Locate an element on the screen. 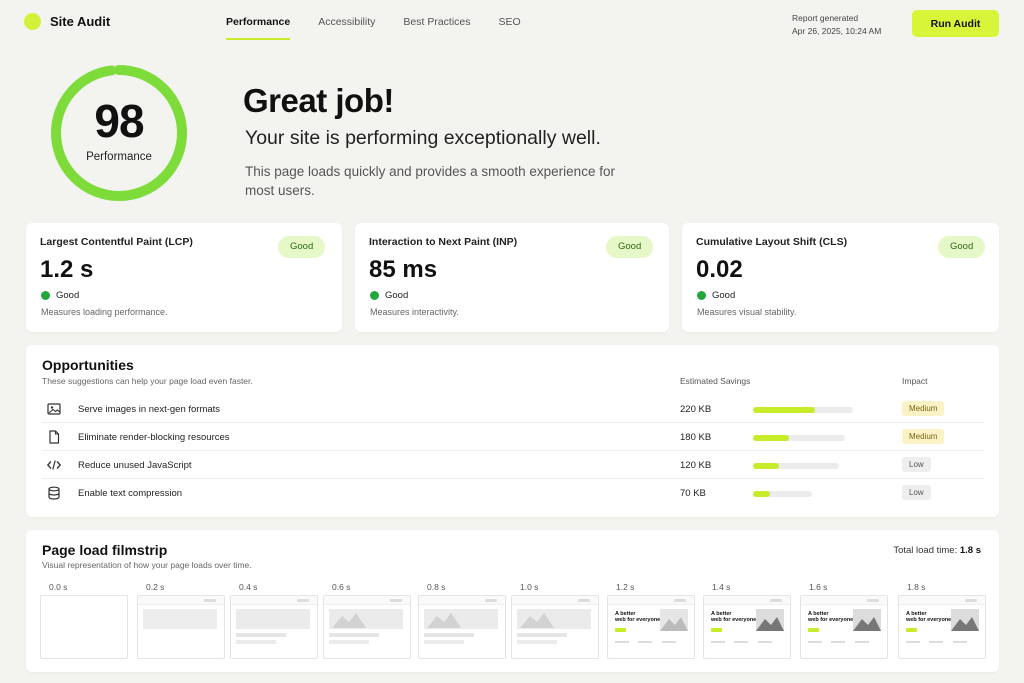  logo-dot-icon is located at coordinates (32, 21).